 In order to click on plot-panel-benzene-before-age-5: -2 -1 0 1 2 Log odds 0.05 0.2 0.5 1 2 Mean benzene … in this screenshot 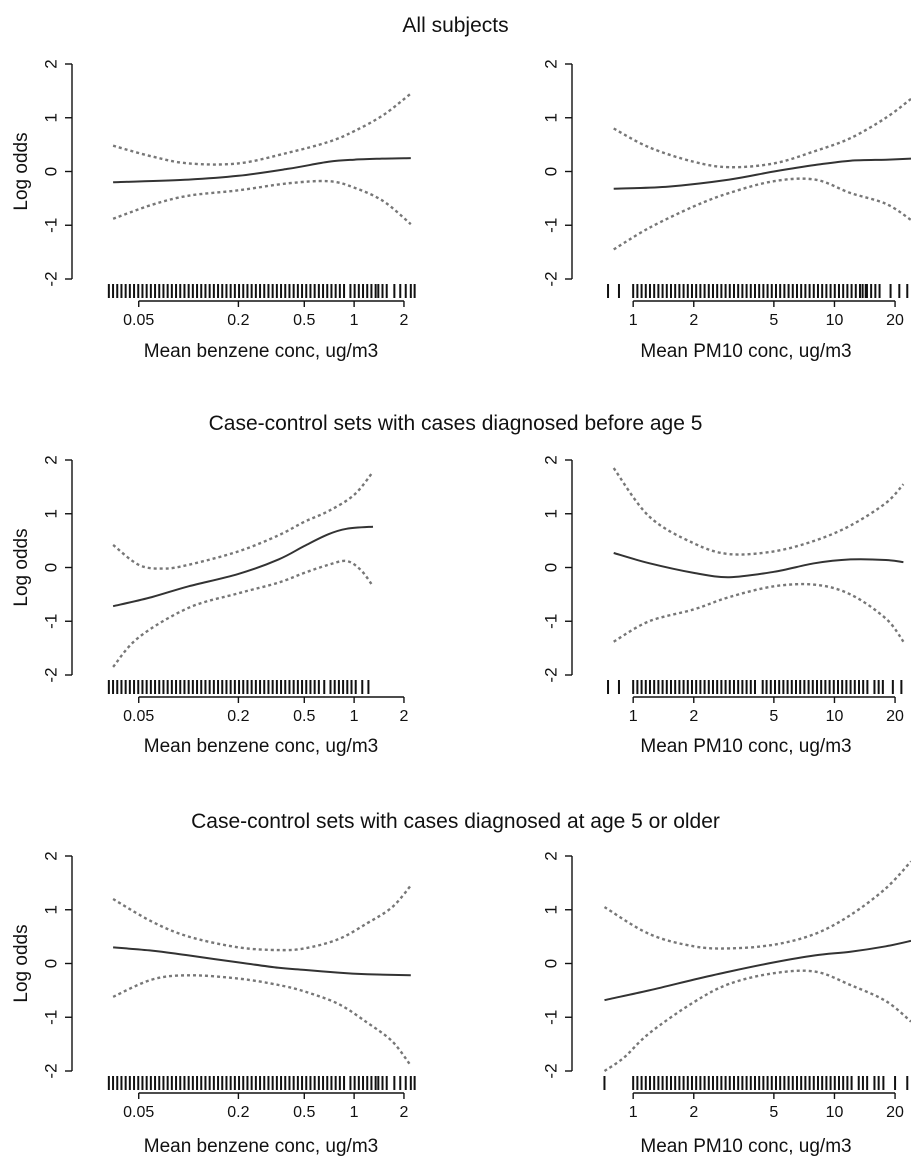, I will do `click(225, 612)`.